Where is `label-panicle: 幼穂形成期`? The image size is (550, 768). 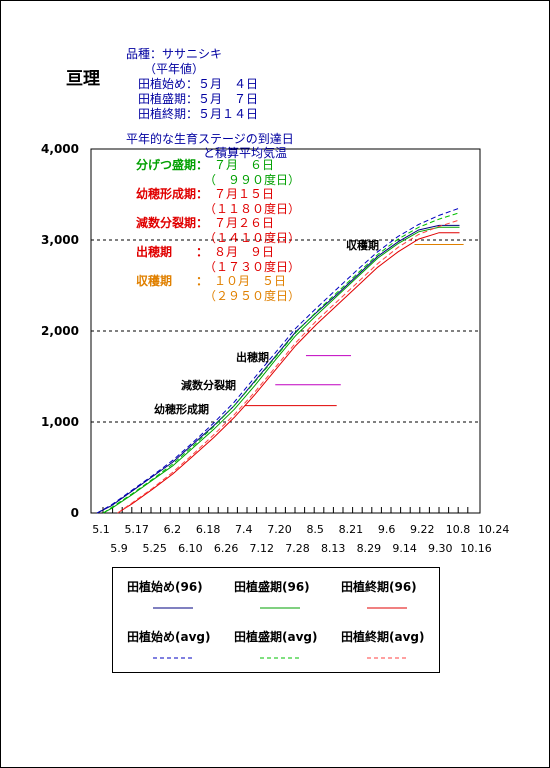
label-panicle: 幼穂形成期 is located at coordinates (181, 409).